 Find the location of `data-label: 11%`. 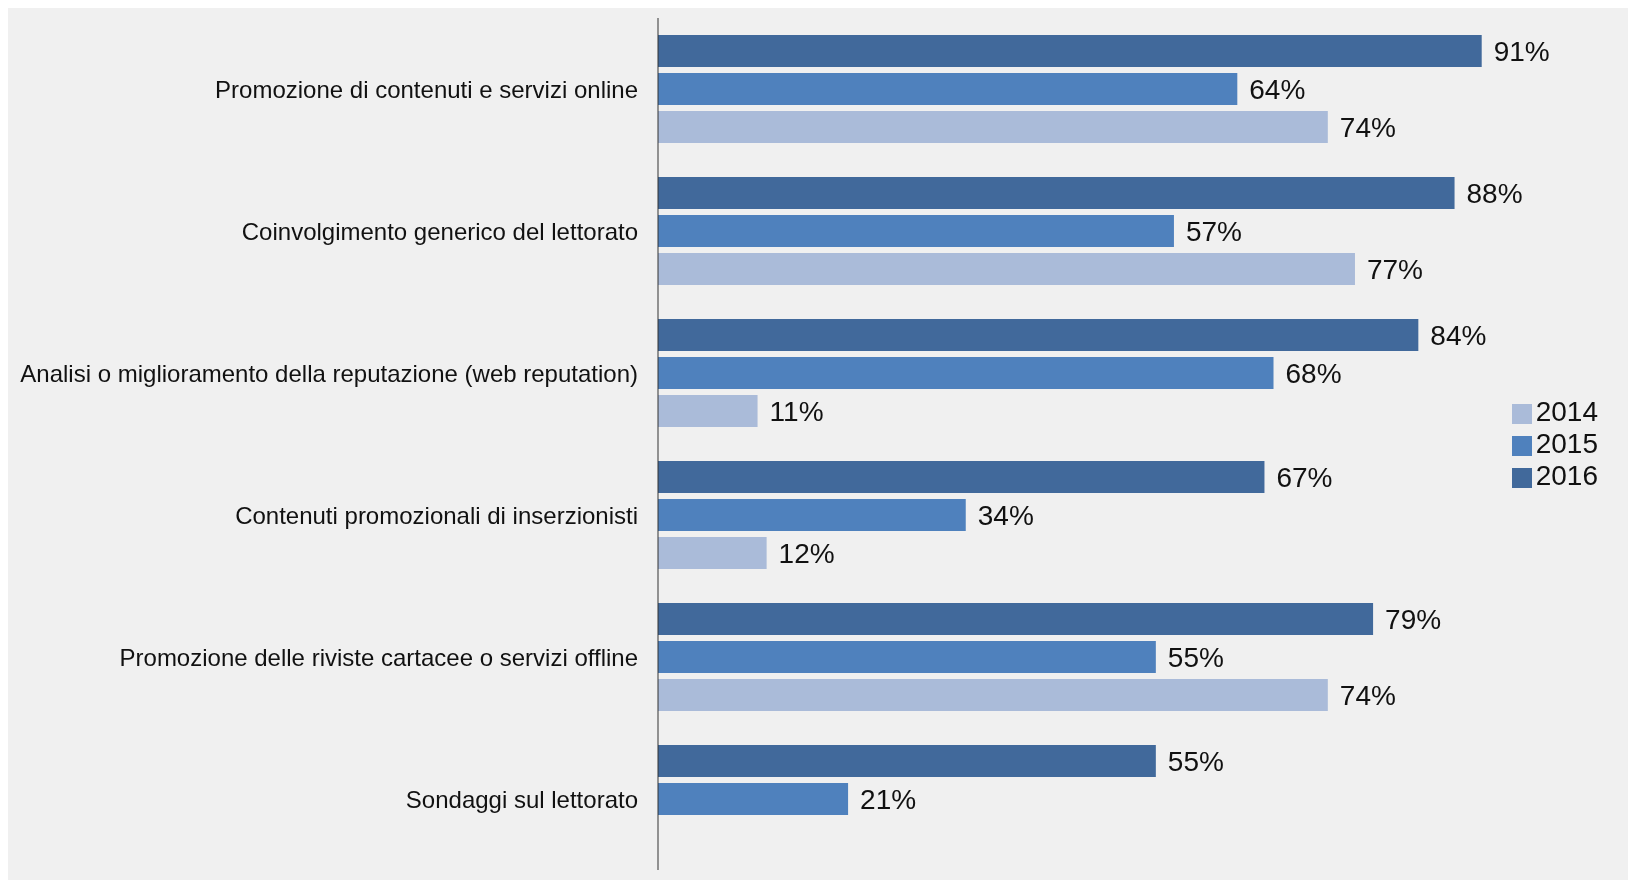

data-label: 11% is located at coordinates (796, 411).